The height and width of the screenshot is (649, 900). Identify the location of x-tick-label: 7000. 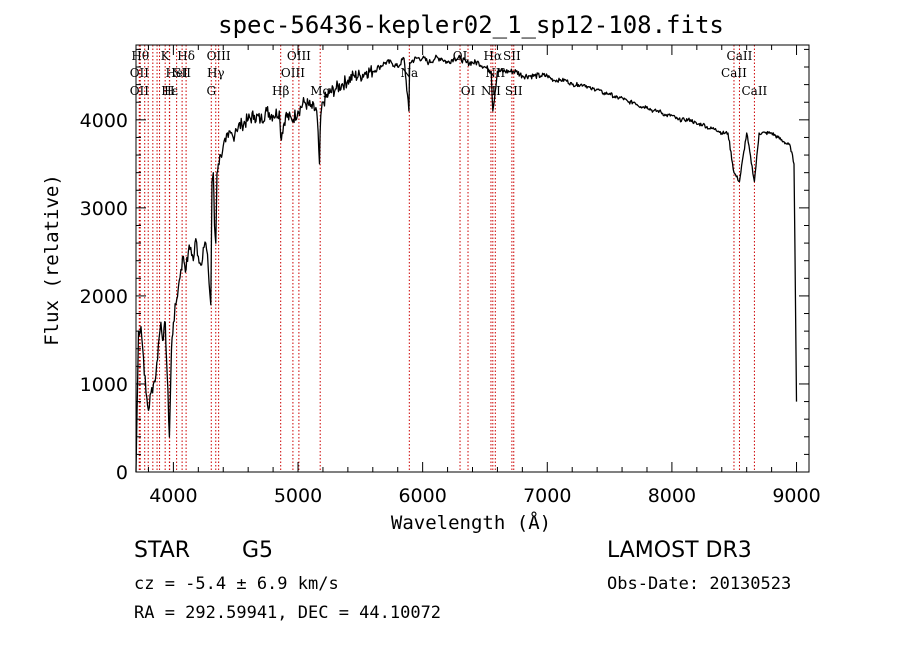
(547, 496).